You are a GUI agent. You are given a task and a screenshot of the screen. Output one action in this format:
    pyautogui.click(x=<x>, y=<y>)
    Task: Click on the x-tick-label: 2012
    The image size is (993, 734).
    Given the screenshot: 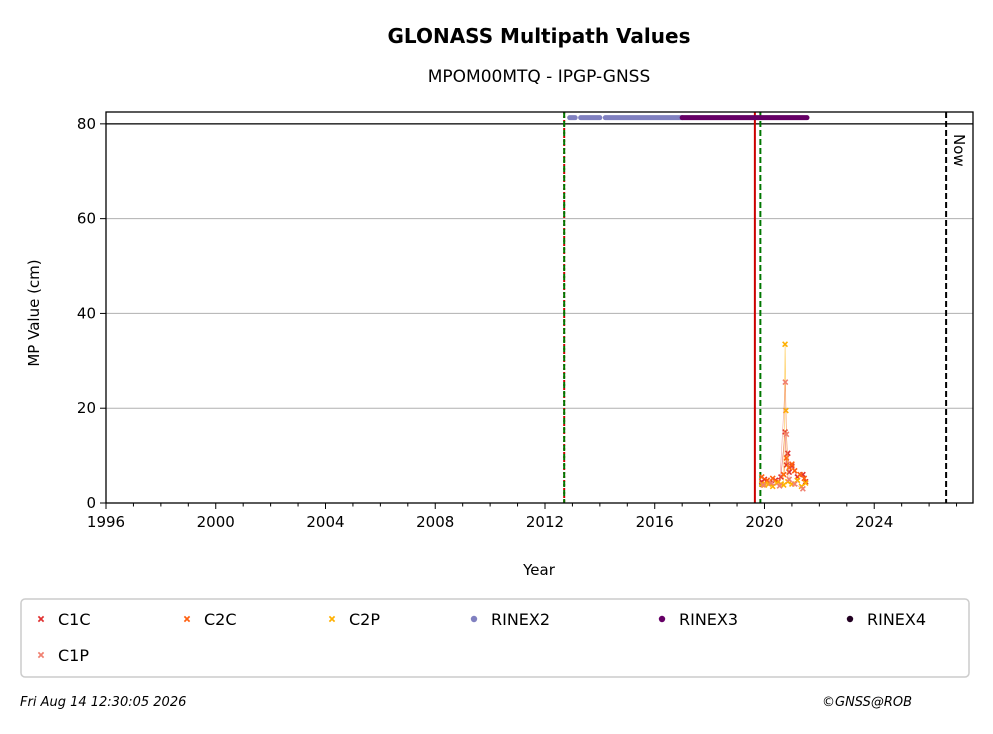 What is the action you would take?
    pyautogui.click(x=545, y=522)
    